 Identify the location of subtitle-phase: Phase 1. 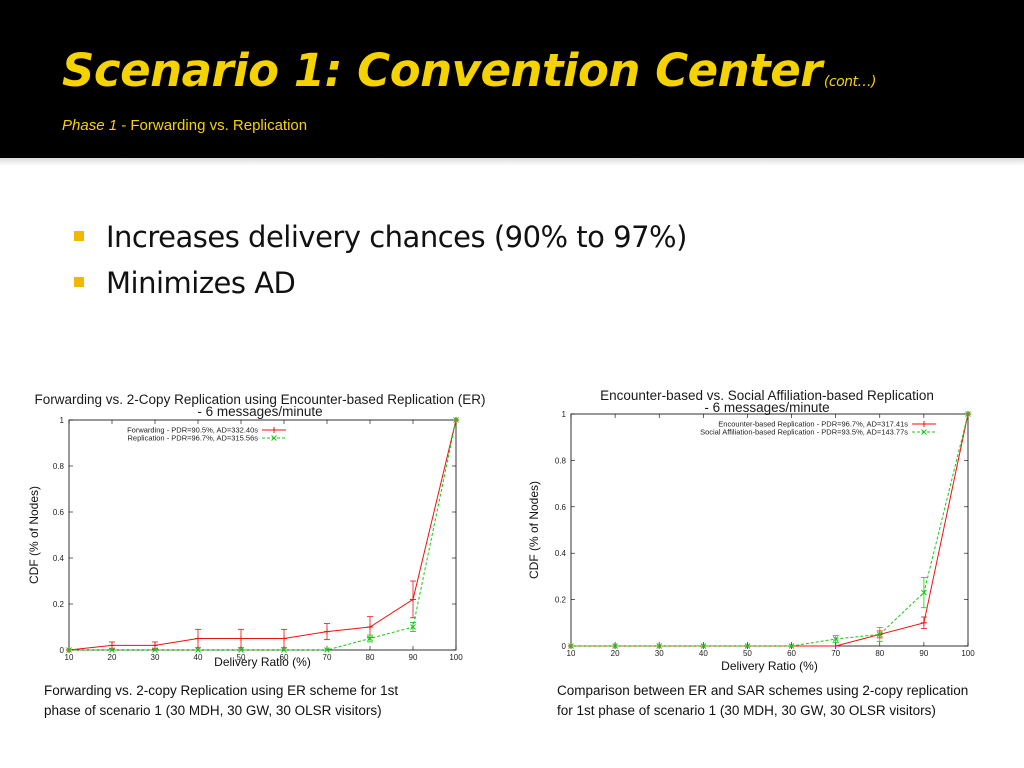
(90, 125).